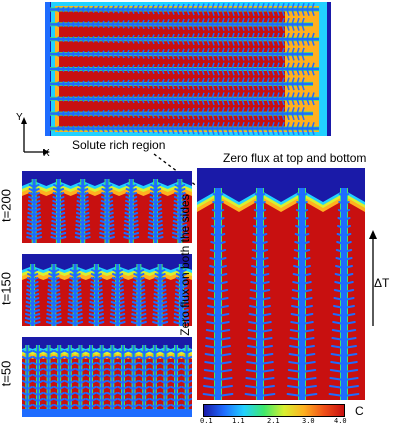 The image size is (405, 428). Describe the element at coordinates (19, 117) in the screenshot. I see `y-axis-label: Y` at that location.